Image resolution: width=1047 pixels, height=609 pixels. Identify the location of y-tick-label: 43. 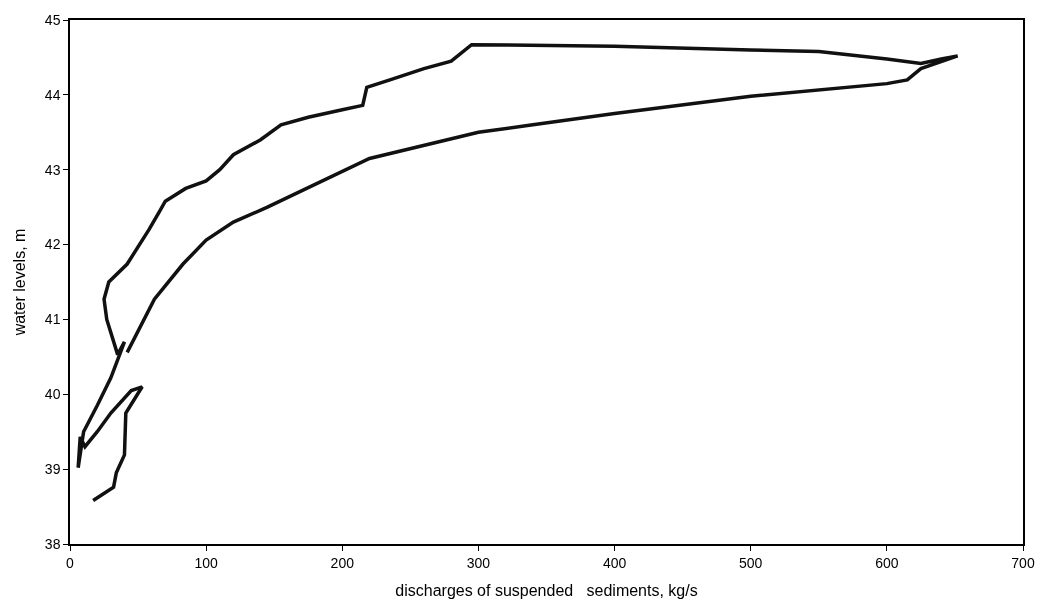
(52, 169).